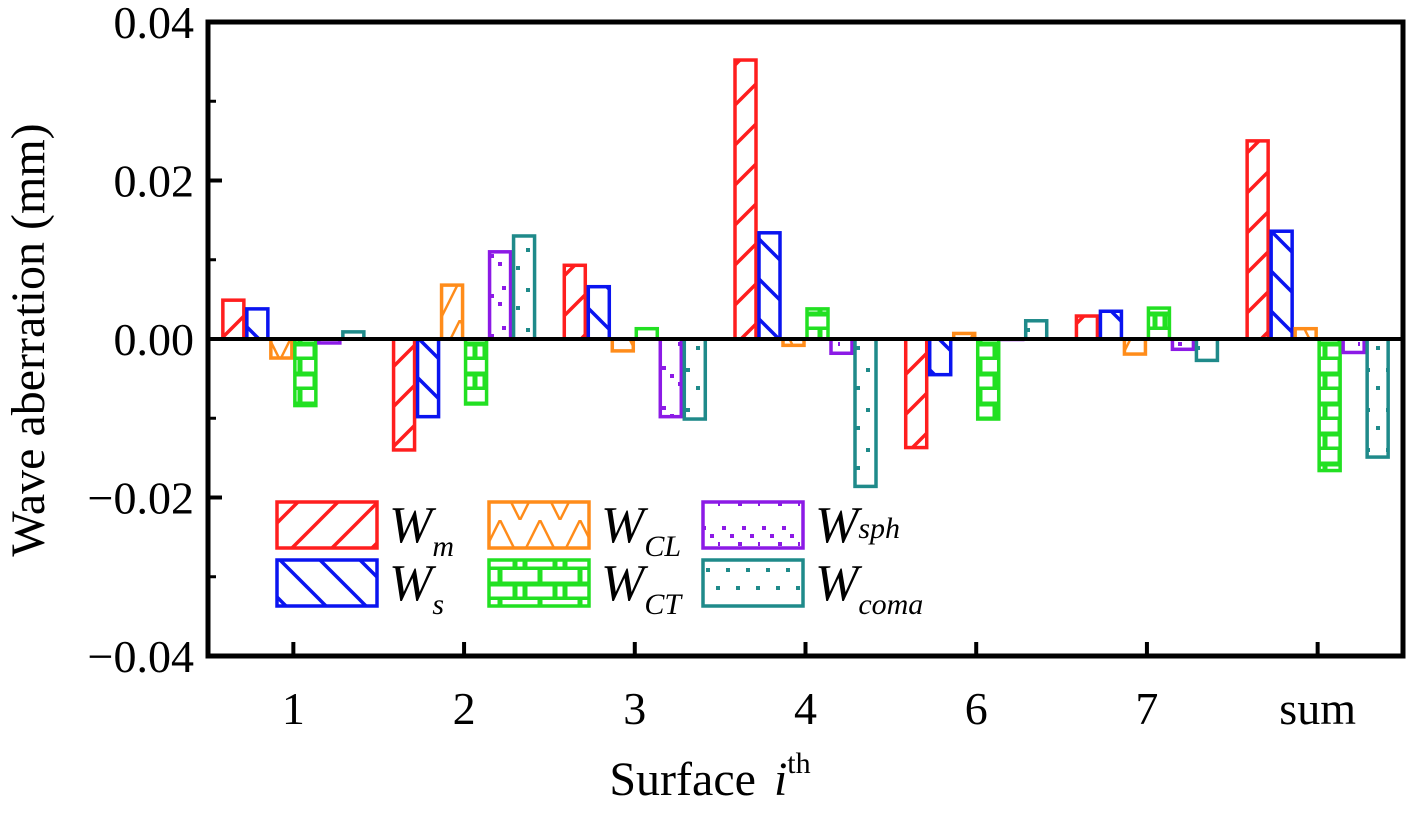 This screenshot has height=815, width=1418. Describe the element at coordinates (154, 24) in the screenshot. I see `y-tick-label: 0.04` at that location.